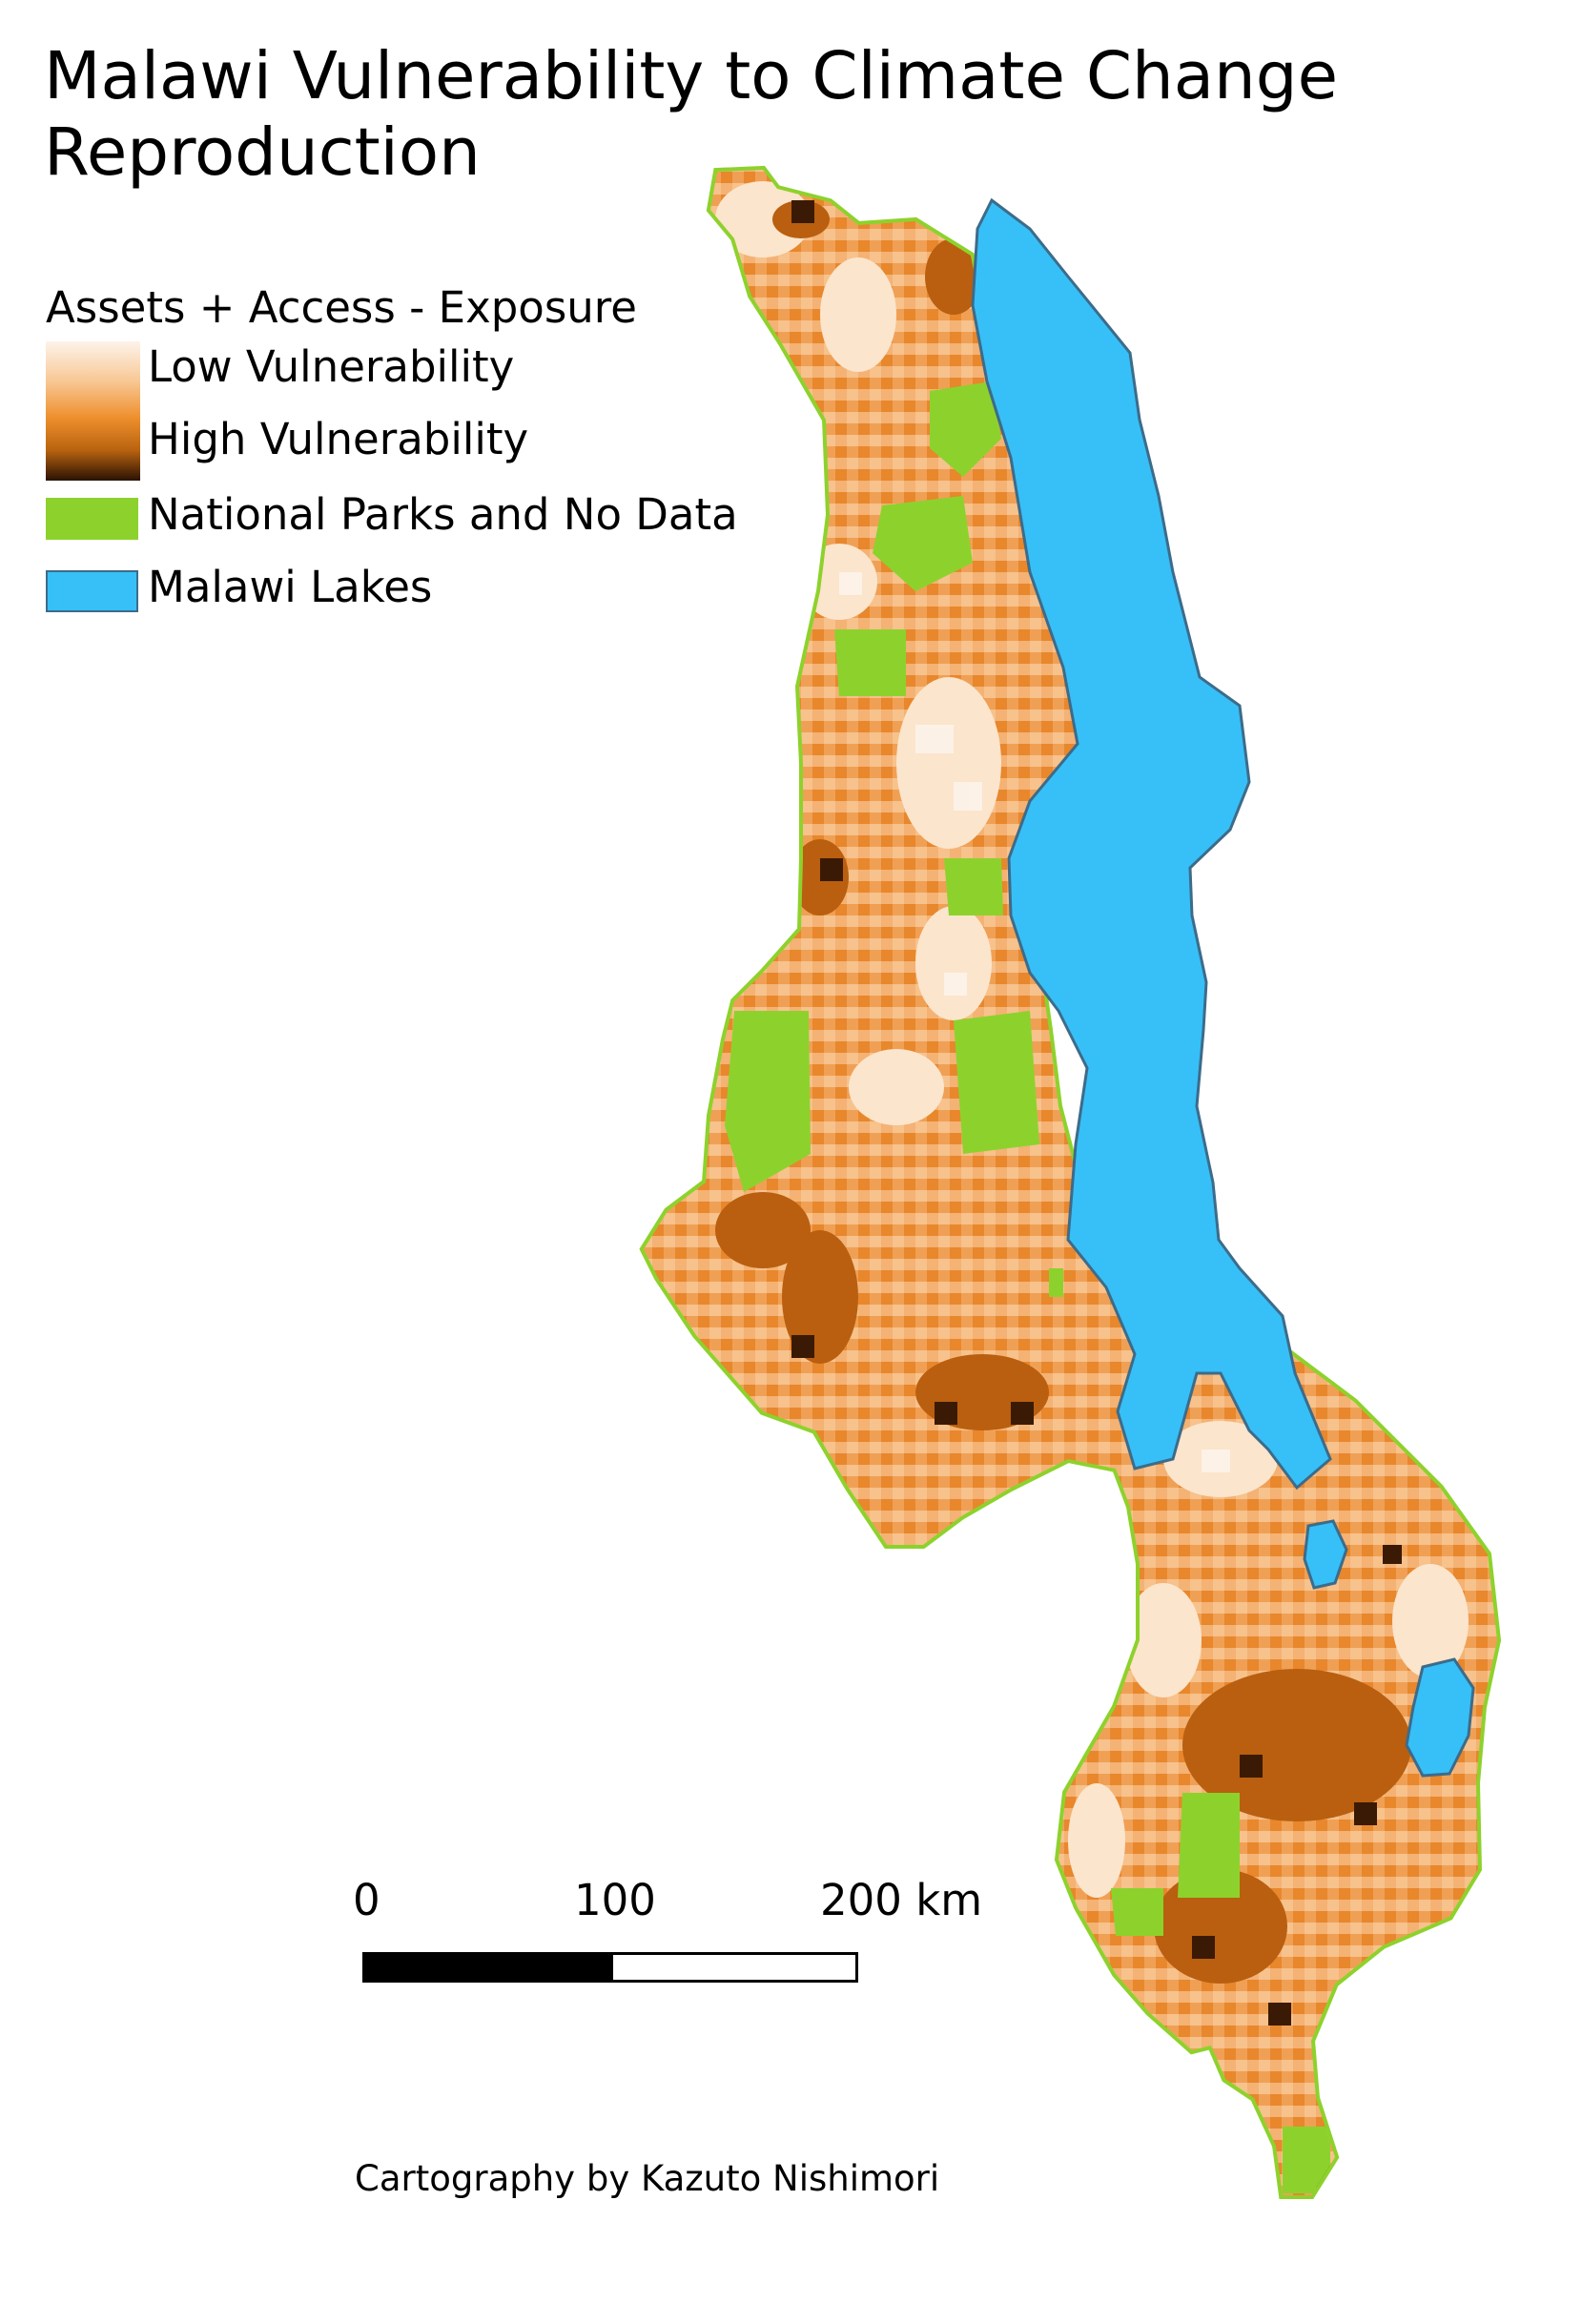 The image size is (1582, 2324). I want to click on scale-label-100: 100, so click(615, 1900).